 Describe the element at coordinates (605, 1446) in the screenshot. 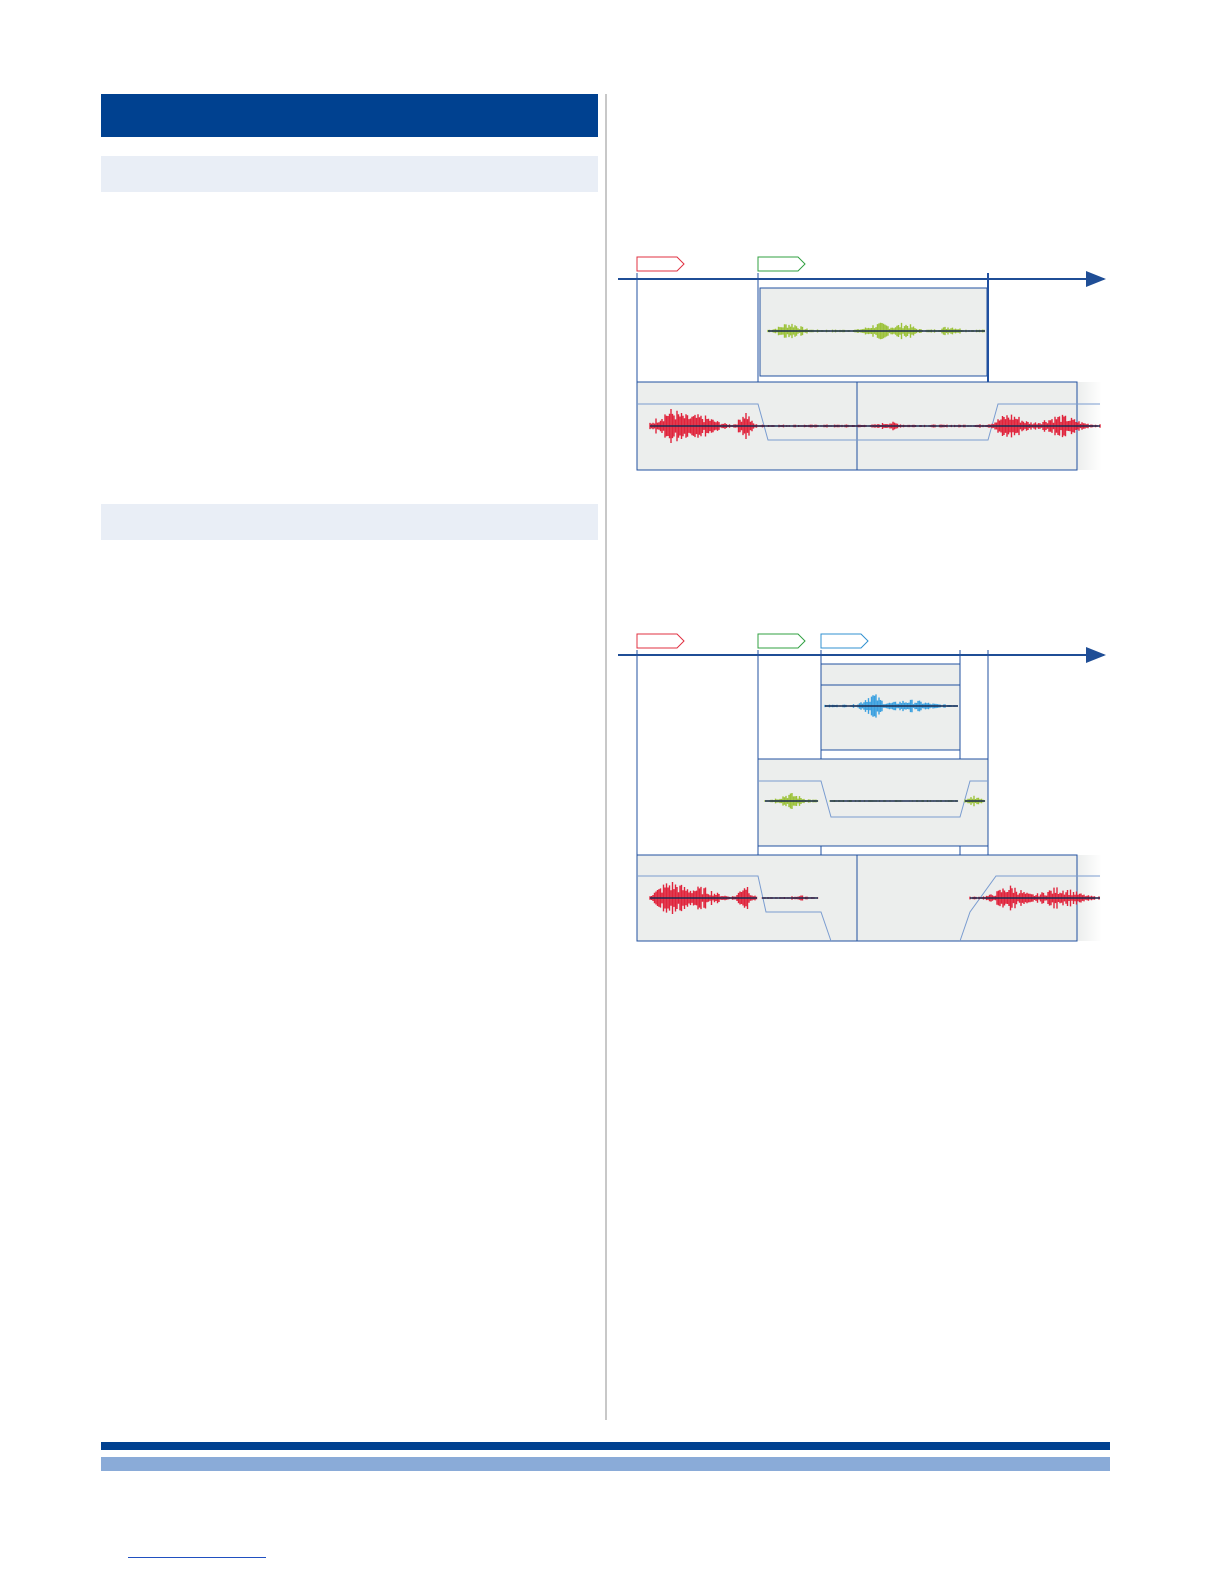

I see `footer-bar` at that location.